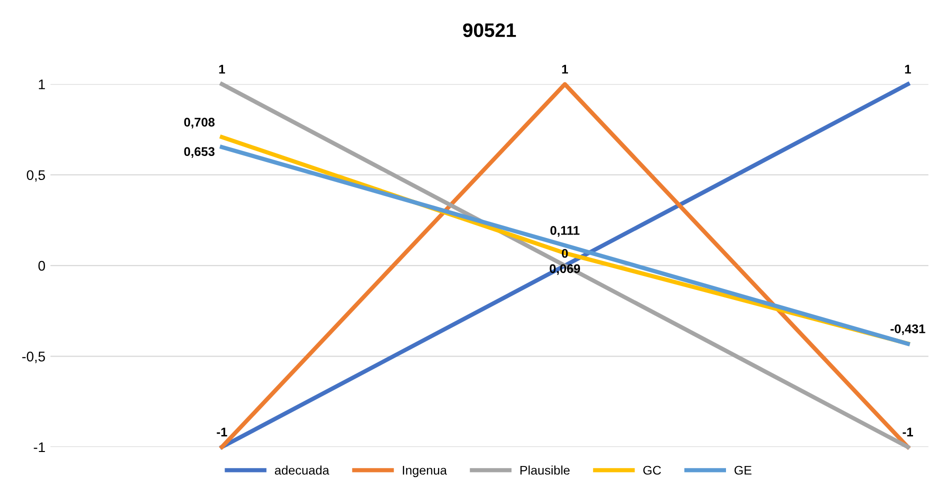 The image size is (934, 495). Describe the element at coordinates (199, 123) in the screenshot. I see `data-label: 0,708` at that location.